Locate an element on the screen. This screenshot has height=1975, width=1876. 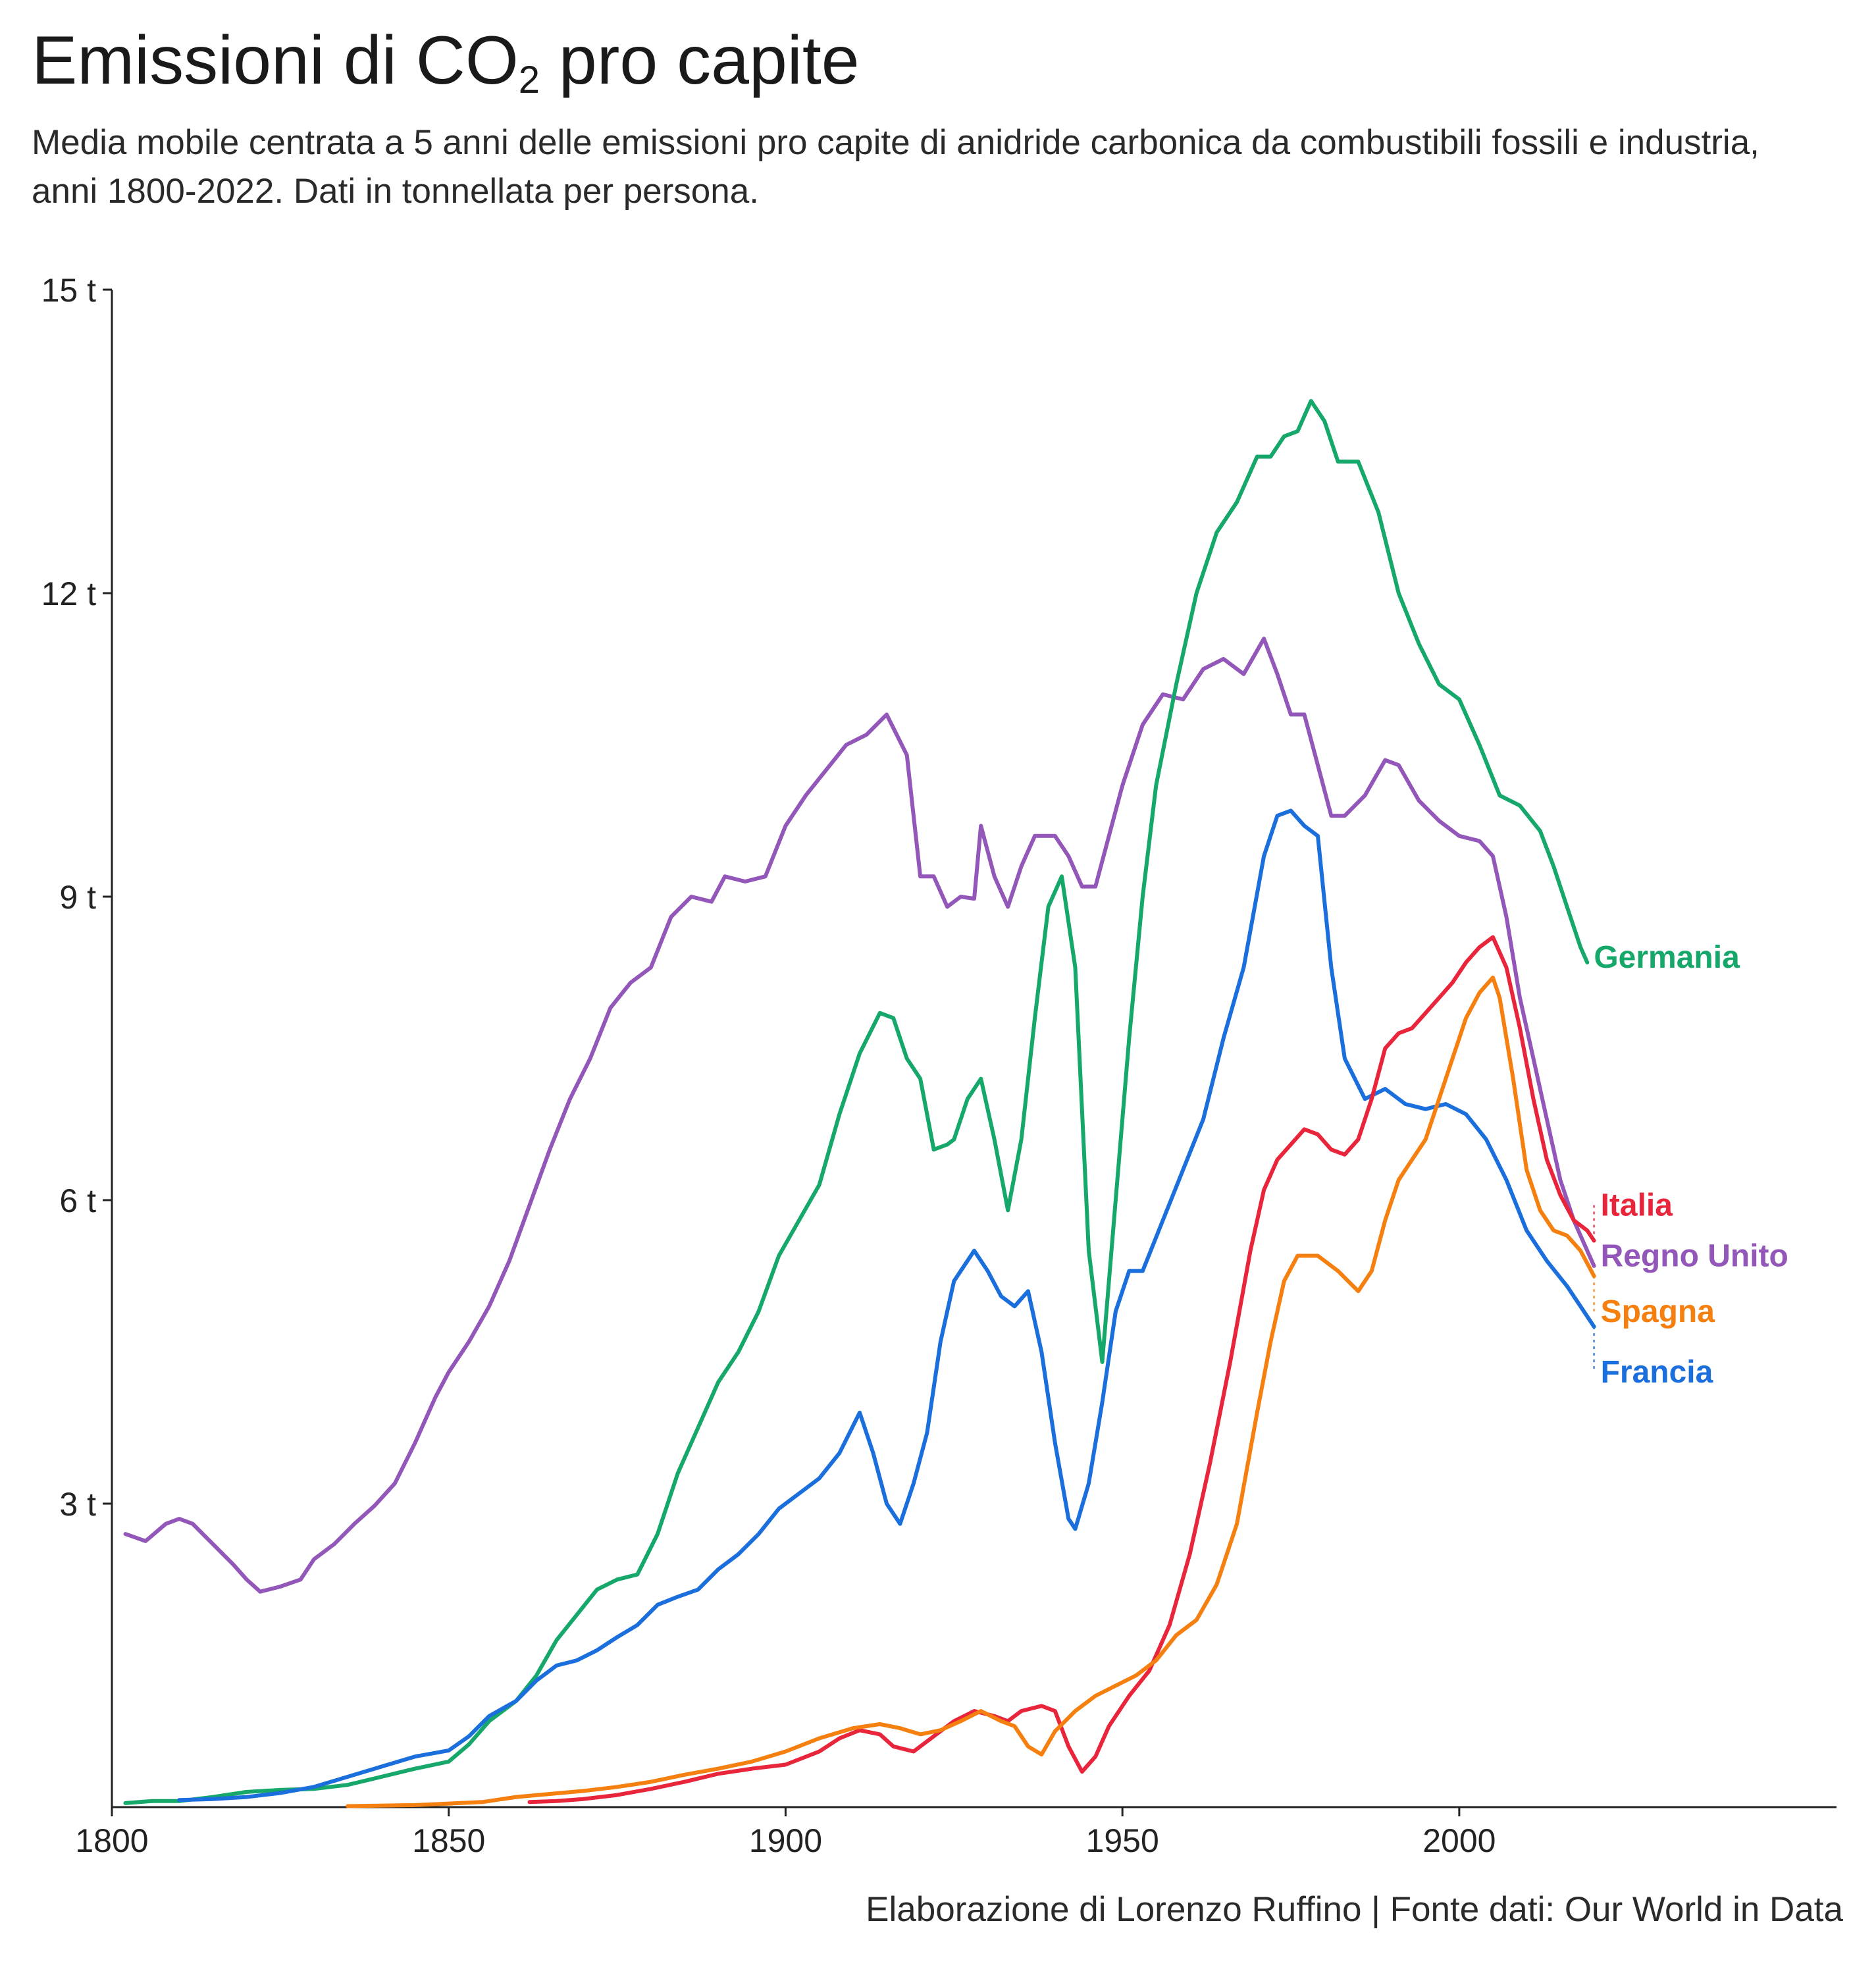
x-tick-label: 1900 is located at coordinates (785, 1840).